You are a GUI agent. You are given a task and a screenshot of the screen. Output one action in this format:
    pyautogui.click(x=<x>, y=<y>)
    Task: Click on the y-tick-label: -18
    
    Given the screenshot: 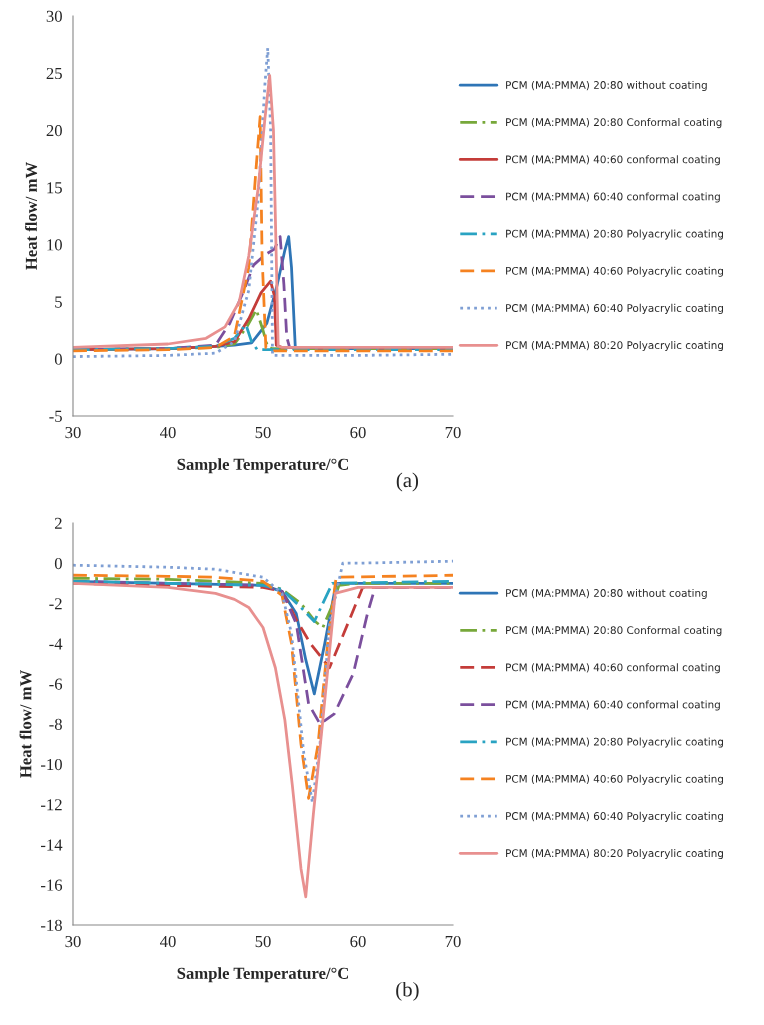 What is the action you would take?
    pyautogui.click(x=51, y=925)
    